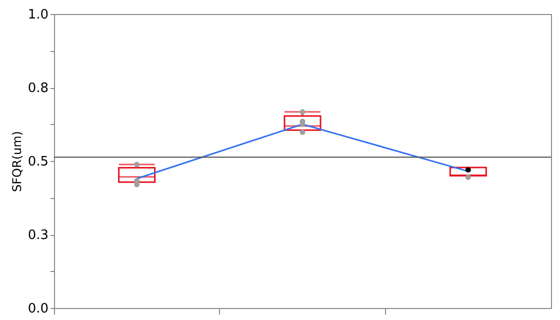 This screenshot has width=560, height=320. Describe the element at coordinates (38, 309) in the screenshot. I see `y-tick-label: 0.0` at that location.